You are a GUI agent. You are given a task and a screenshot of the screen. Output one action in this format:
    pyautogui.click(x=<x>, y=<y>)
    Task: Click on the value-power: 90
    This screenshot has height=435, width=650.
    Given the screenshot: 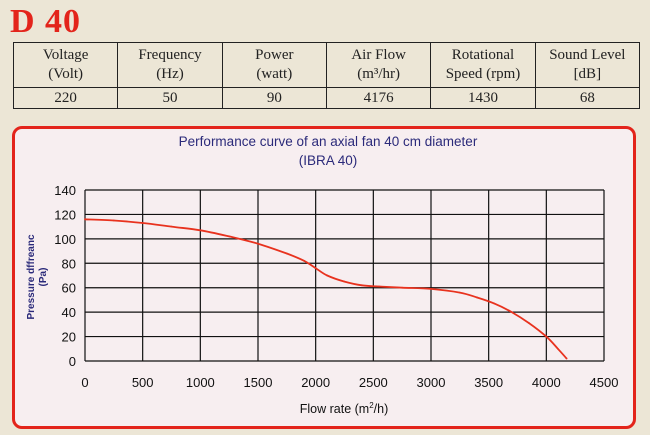 What is the action you would take?
    pyautogui.click(x=274, y=98)
    